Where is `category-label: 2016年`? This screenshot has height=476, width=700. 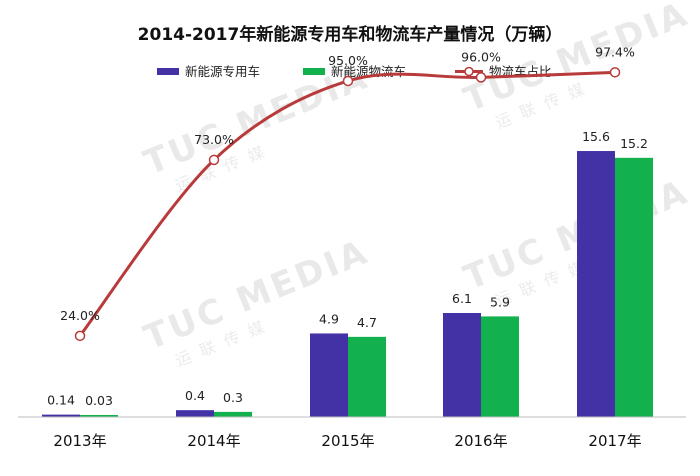
category-label: 2016年 is located at coordinates (480, 441).